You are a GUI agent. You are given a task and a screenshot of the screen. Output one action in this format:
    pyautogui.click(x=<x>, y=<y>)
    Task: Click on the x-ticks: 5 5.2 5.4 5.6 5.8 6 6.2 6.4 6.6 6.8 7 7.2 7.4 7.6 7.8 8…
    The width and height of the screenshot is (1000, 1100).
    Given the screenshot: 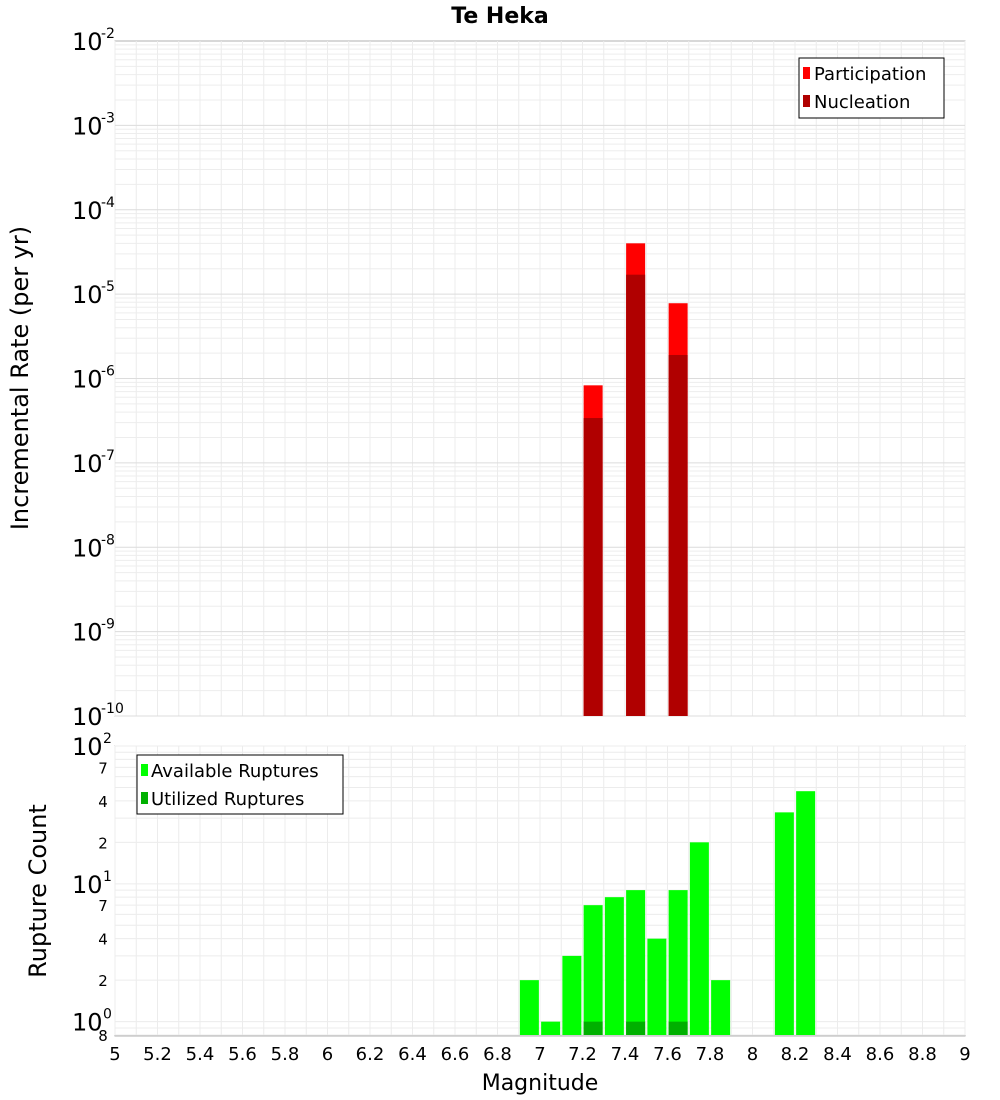 What is the action you would take?
    pyautogui.click(x=539, y=1054)
    